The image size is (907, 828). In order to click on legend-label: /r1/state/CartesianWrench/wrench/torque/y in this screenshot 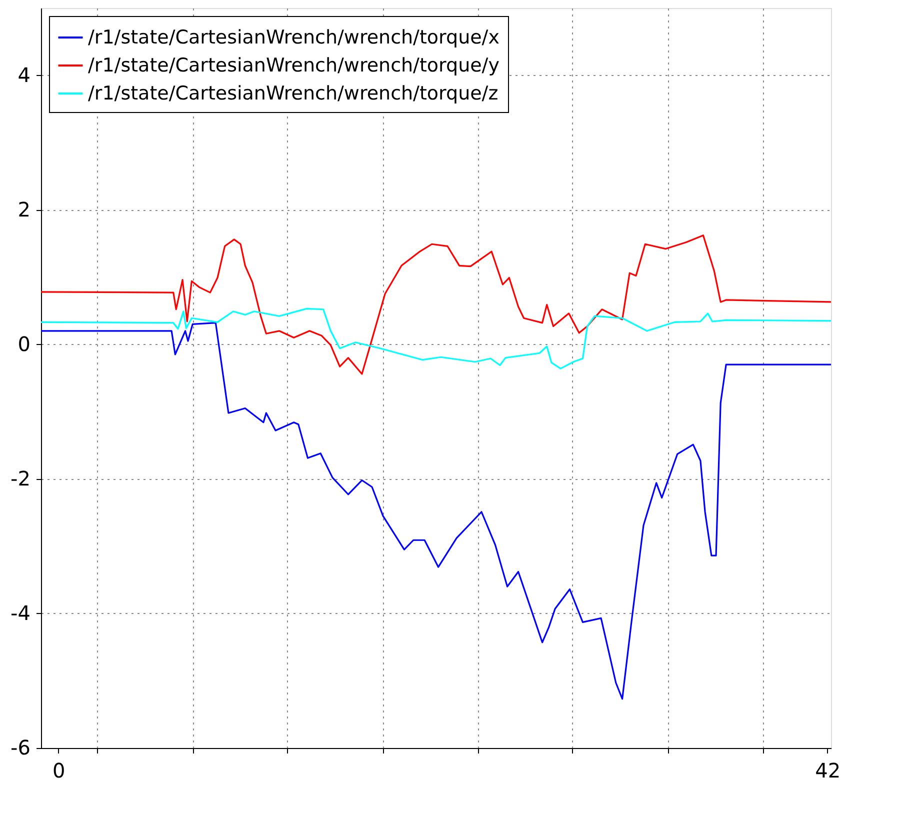, I will do `click(294, 65)`.